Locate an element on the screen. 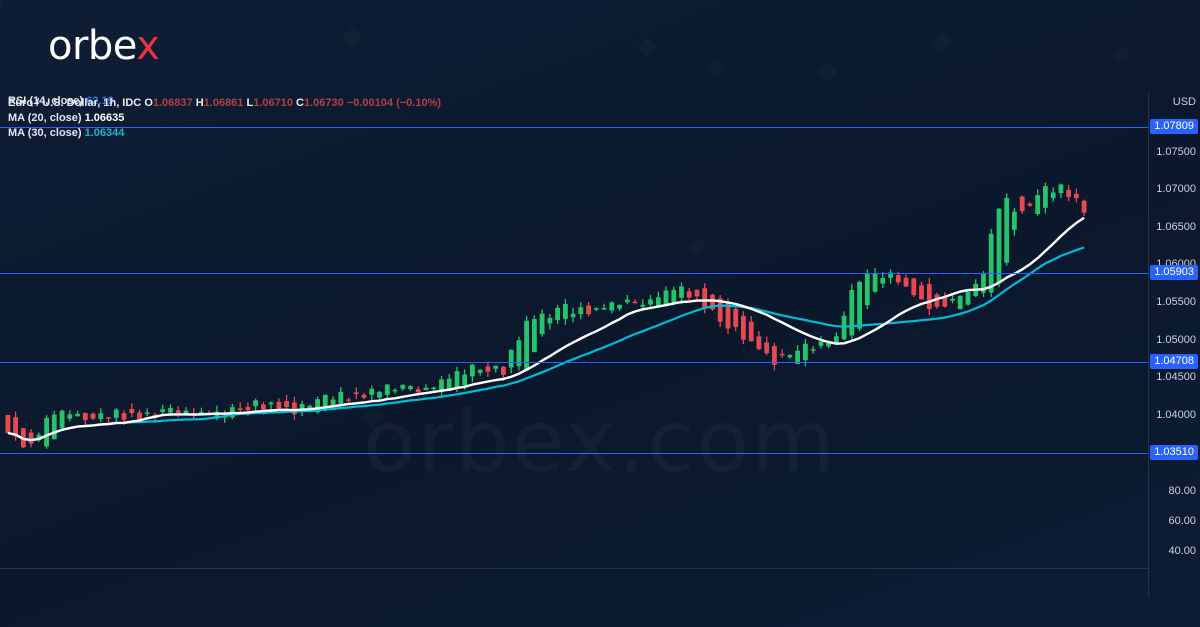 The height and width of the screenshot is (627, 1200). price-level-tag: 1.05903 is located at coordinates (1174, 272).